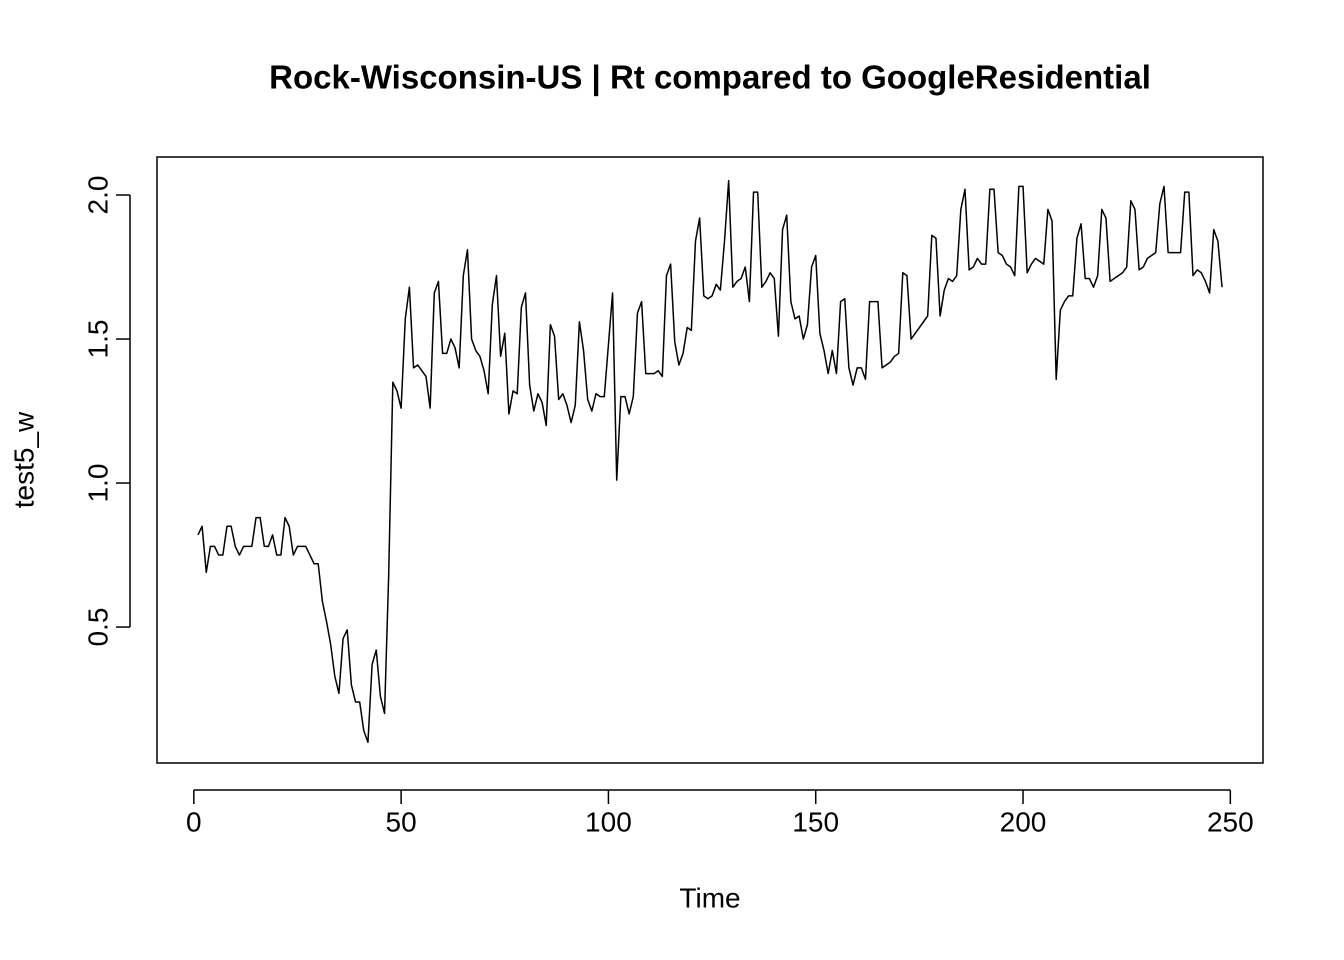 This screenshot has width=1344, height=960. What do you see at coordinates (23, 459) in the screenshot?
I see `y-axis-label: test5_w` at bounding box center [23, 459].